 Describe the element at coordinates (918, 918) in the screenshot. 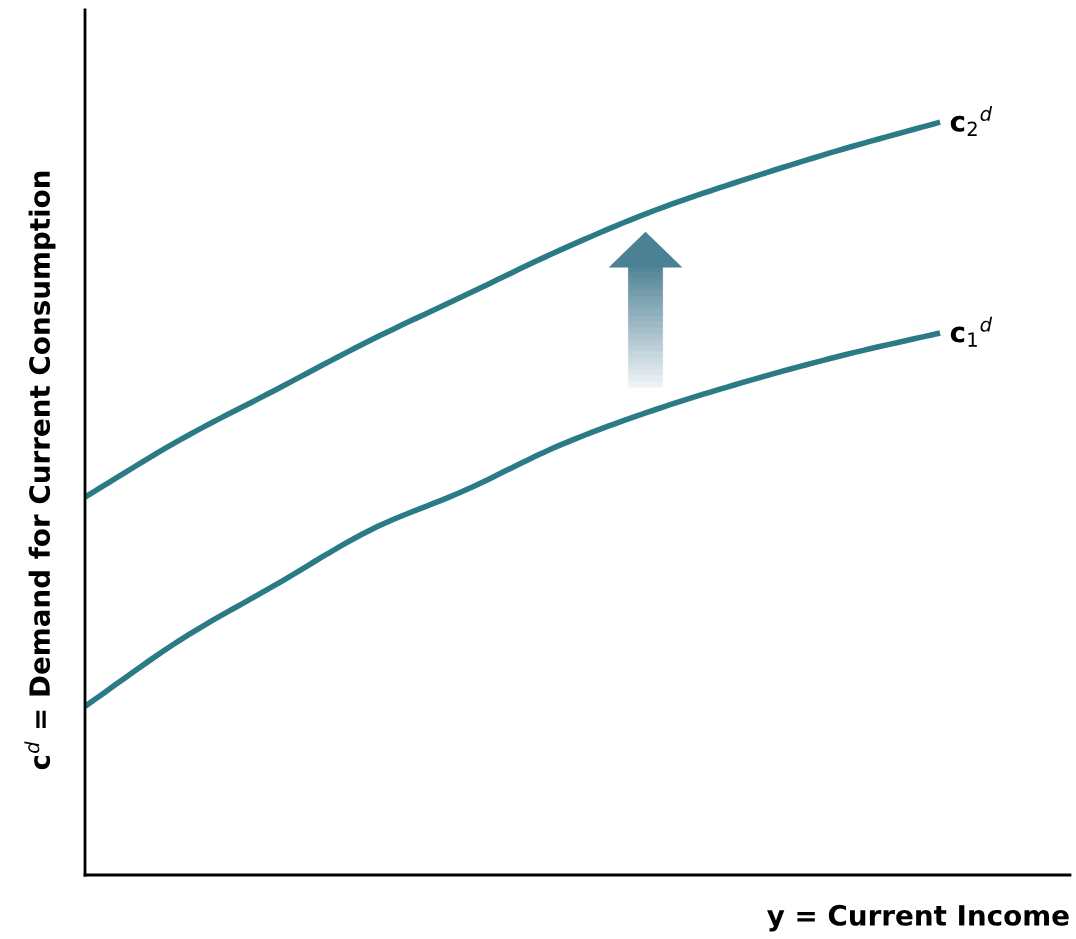

I see `x-axis-title: y = Current Income` at that location.